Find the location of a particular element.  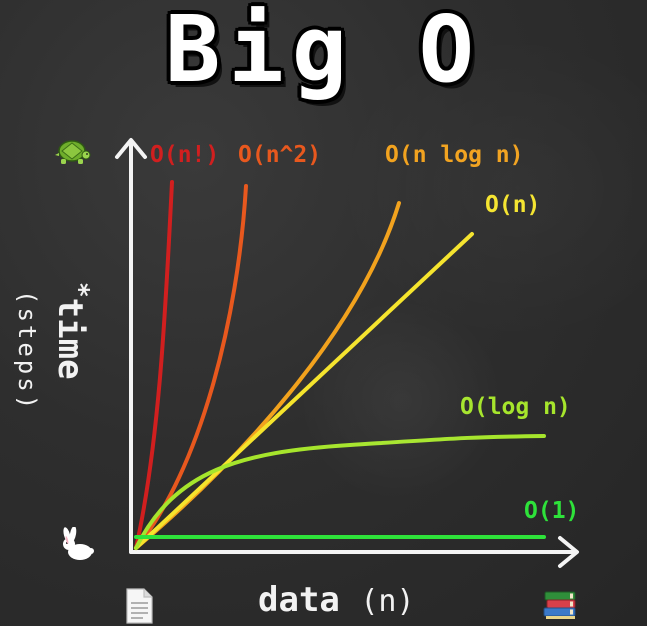

series-label-1: O(n^2) is located at coordinates (279, 155).